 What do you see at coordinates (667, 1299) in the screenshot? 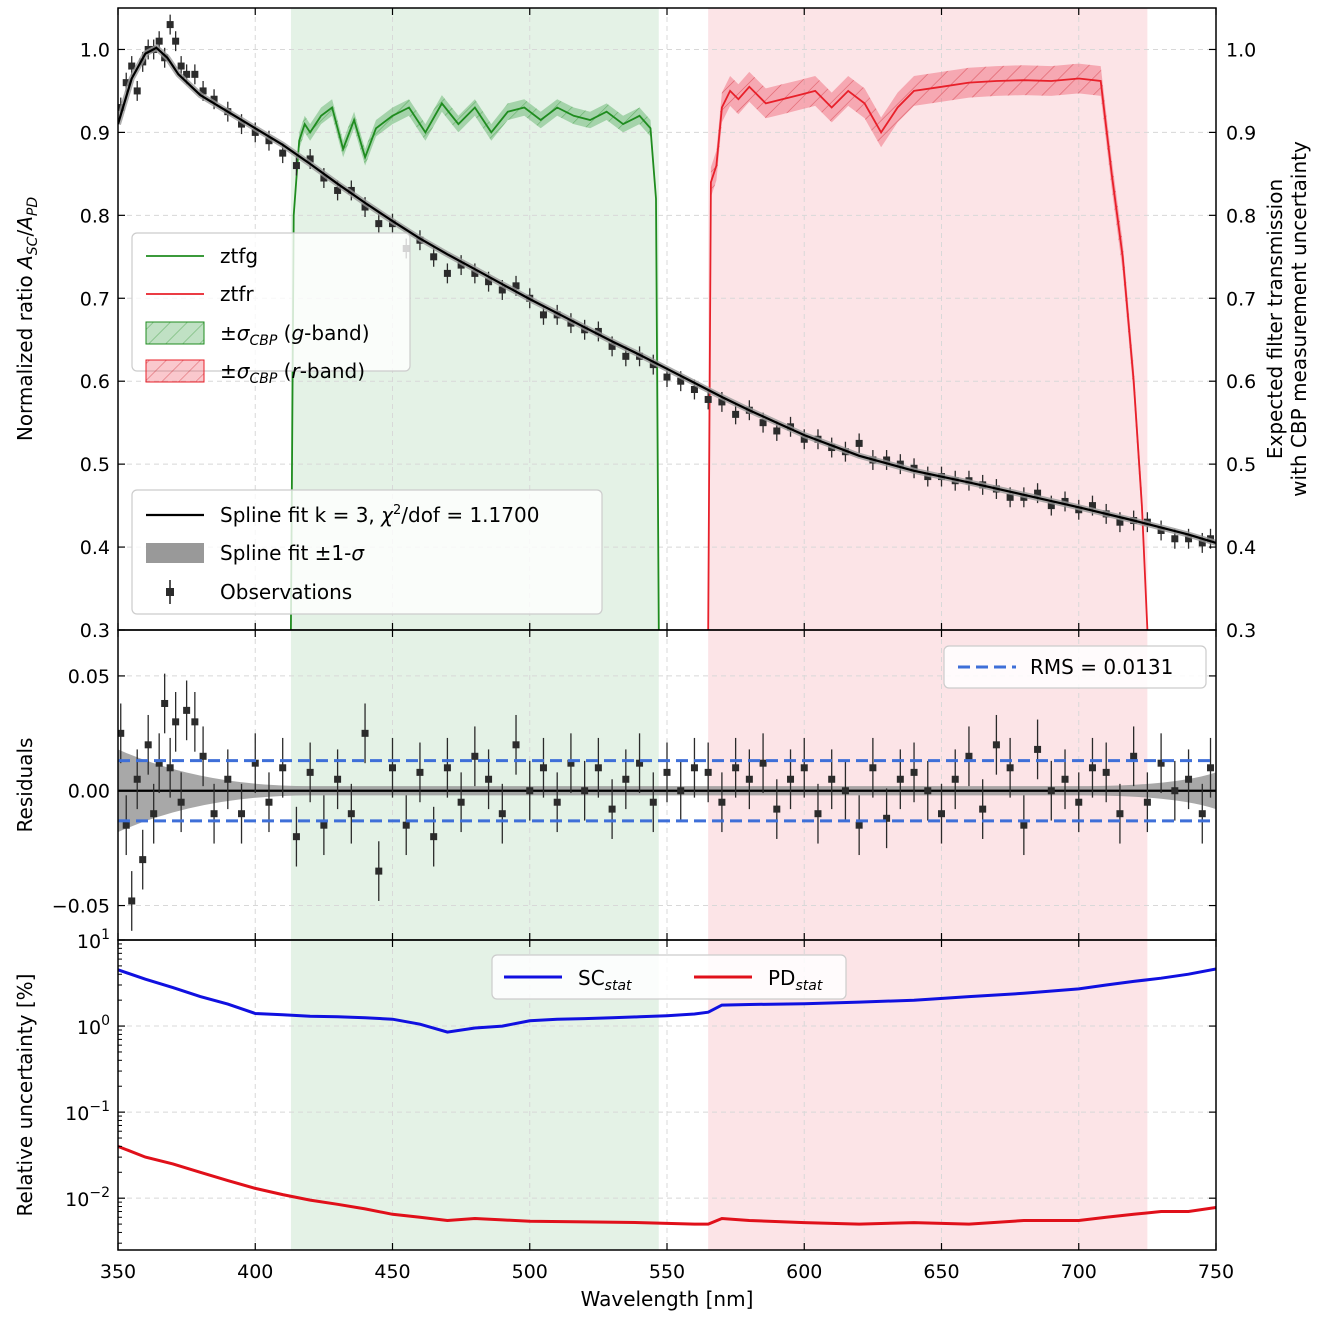
I see `xlabel: Wavelength [nm]` at bounding box center [667, 1299].